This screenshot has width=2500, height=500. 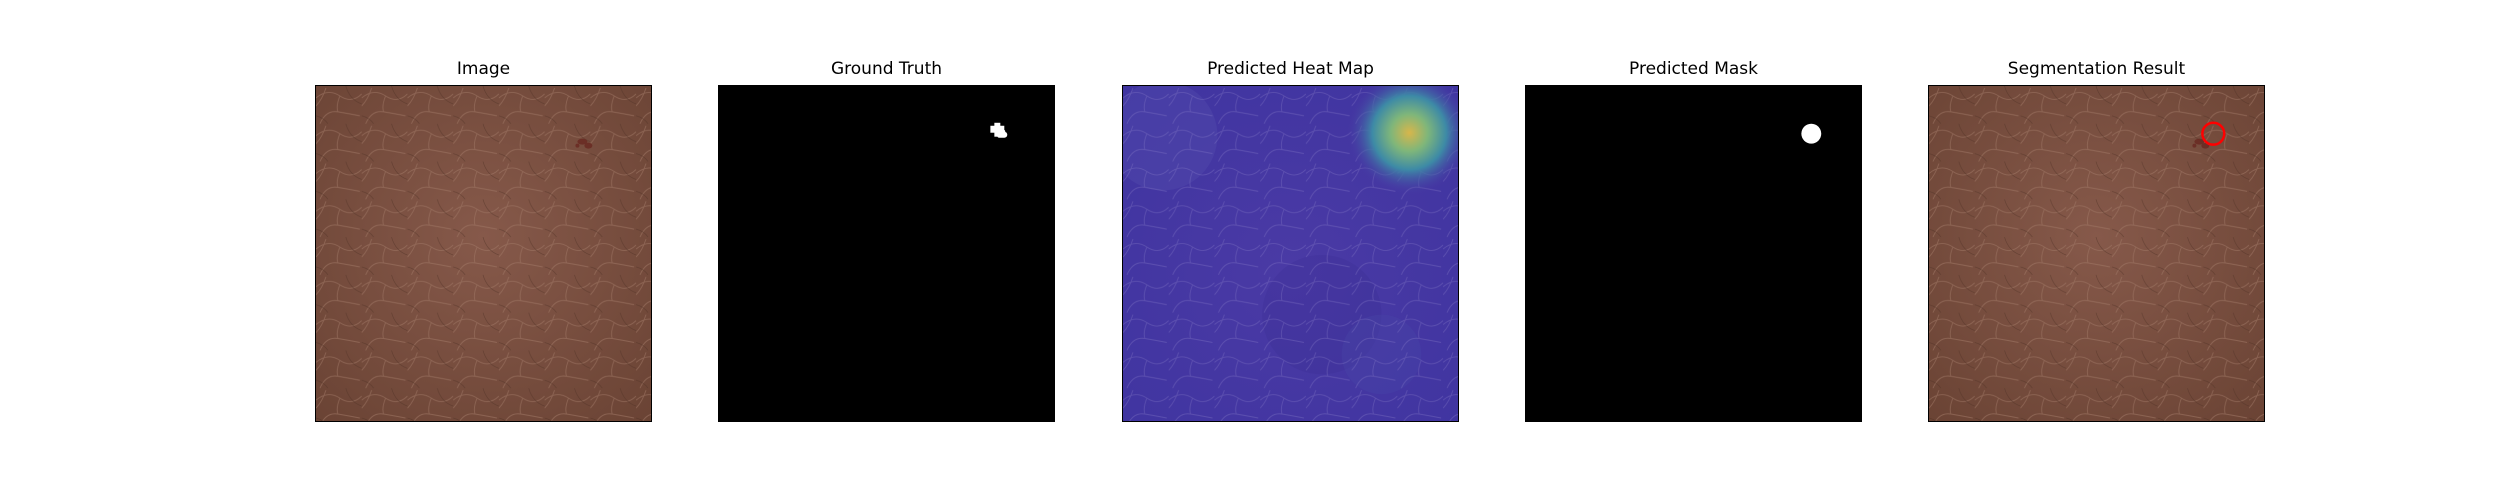 I want to click on panel-title: Predicted Mask, so click(x=1693, y=69).